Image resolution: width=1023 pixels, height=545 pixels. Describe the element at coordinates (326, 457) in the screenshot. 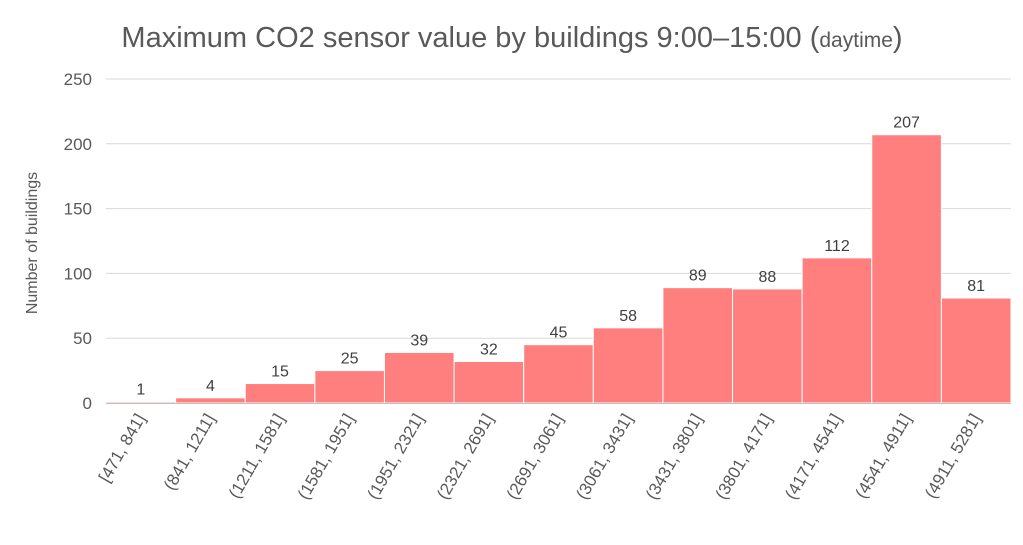

I see `x-tick-label: (1581, 1951]` at that location.